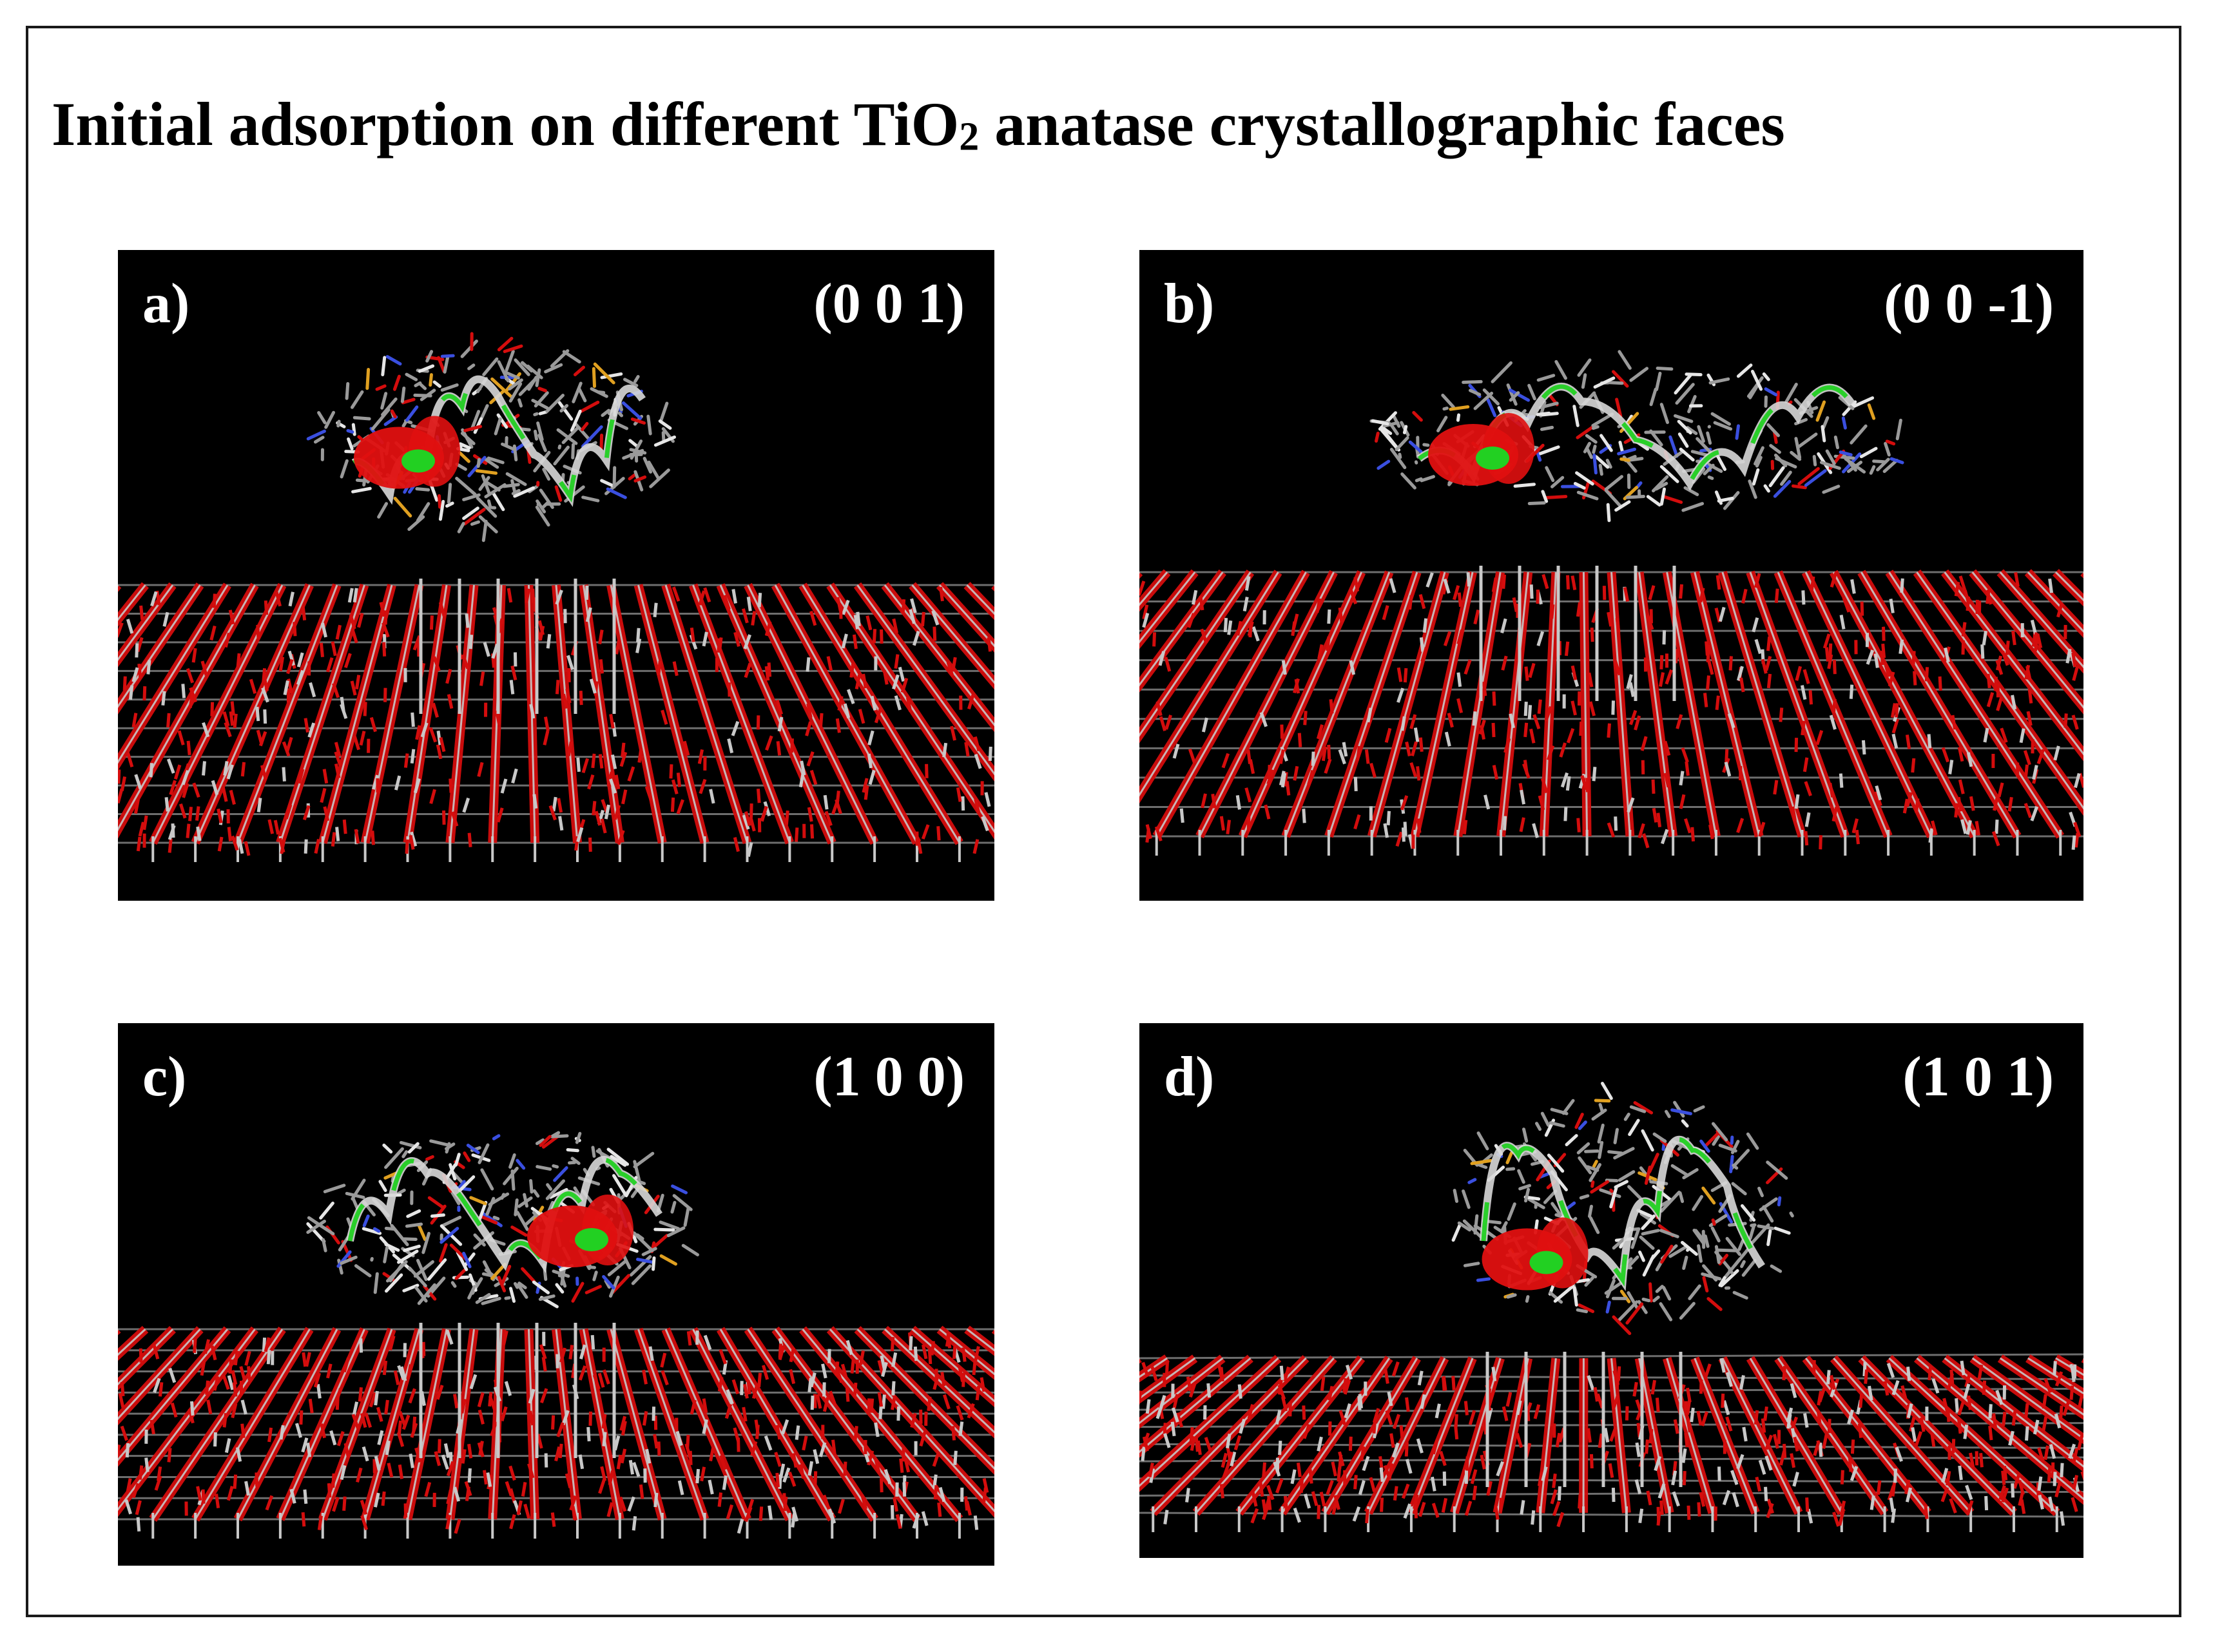  What do you see at coordinates (164, 1077) in the screenshot?
I see `panel-c-label: c)` at bounding box center [164, 1077].